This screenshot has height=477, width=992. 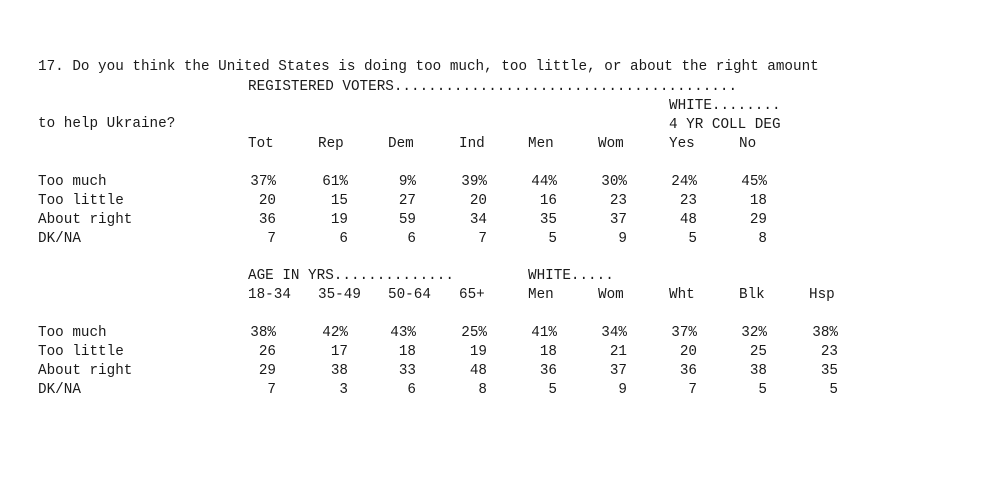 What do you see at coordinates (261, 144) in the screenshot?
I see `column-header: Tot` at bounding box center [261, 144].